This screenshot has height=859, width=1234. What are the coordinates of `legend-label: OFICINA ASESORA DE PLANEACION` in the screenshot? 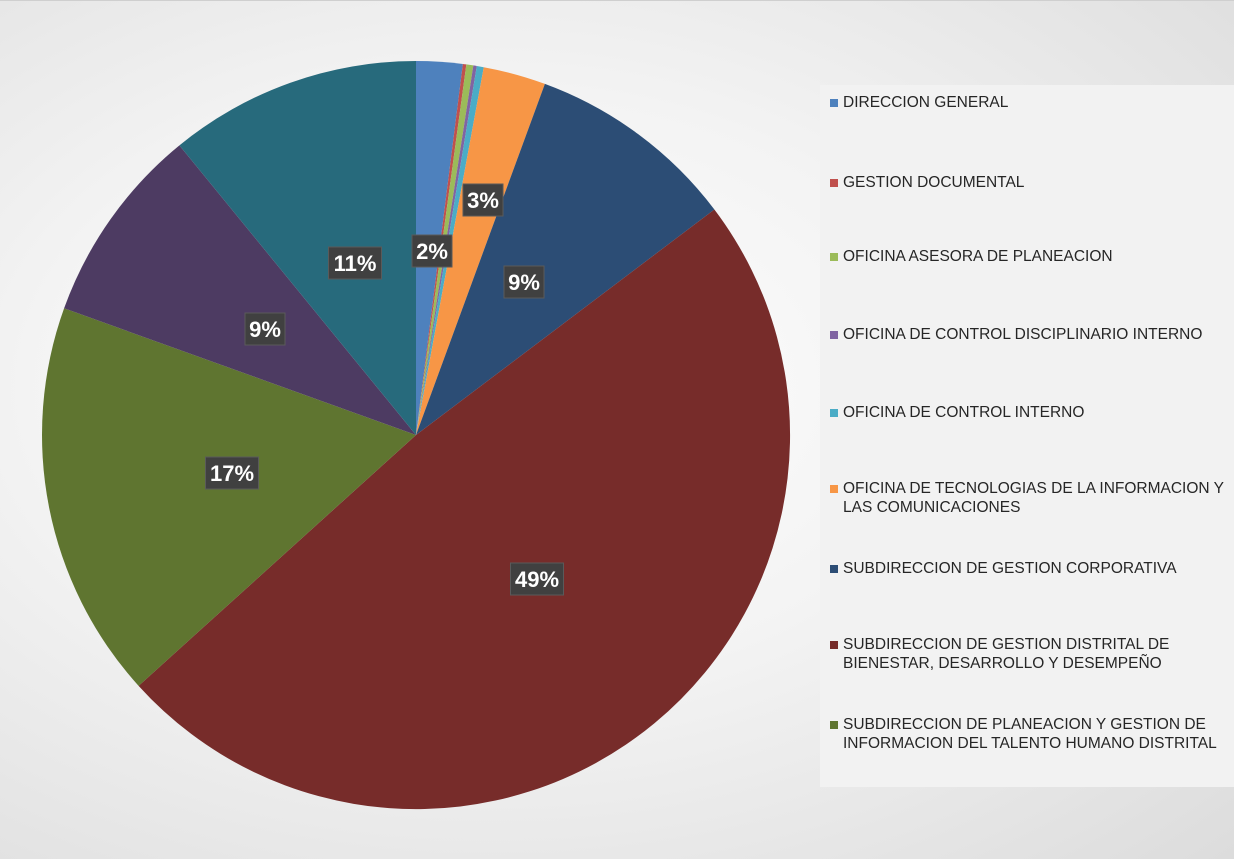 It's located at (978, 256).